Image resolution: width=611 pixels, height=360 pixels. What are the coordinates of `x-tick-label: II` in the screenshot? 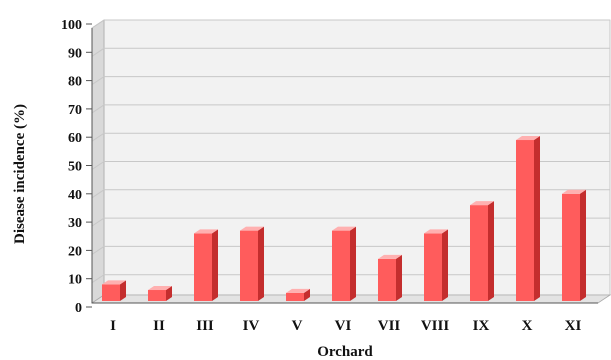 It's located at (159, 326).